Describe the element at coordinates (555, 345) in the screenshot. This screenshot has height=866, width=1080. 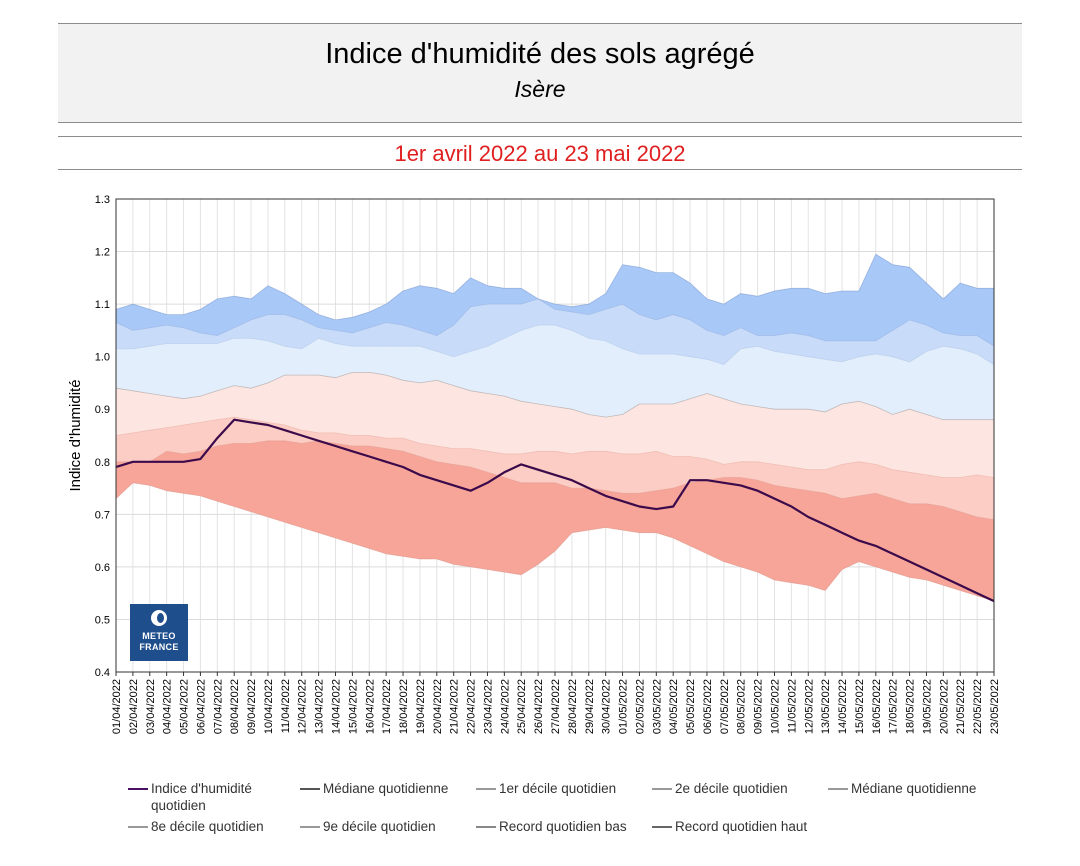
I see `decile-8-line` at that location.